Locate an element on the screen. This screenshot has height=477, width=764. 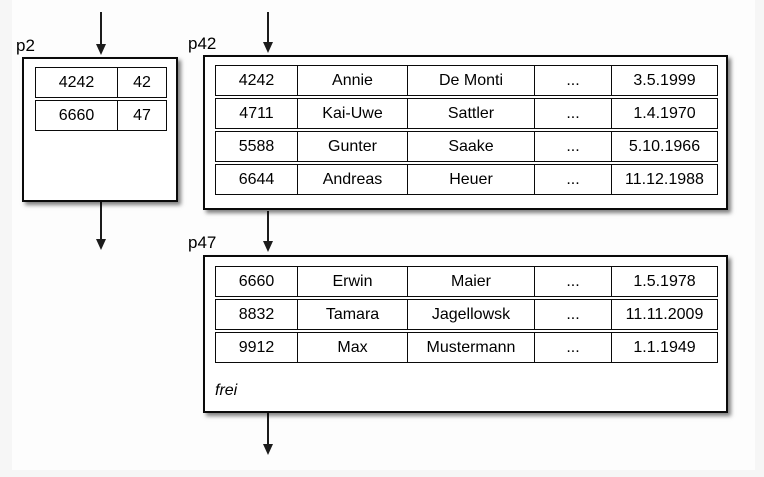
record-row: 4711 Kai-Uwe Sattler ... 1.4.1970 is located at coordinates (466, 113).